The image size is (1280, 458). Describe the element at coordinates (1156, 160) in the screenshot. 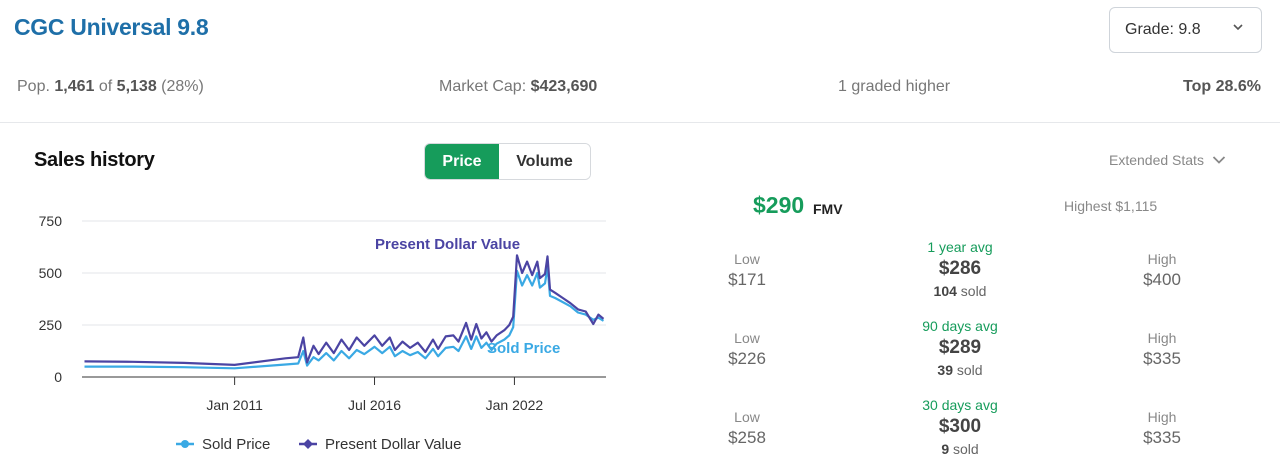

I see `extended-stats-label: Extended Stats` at that location.